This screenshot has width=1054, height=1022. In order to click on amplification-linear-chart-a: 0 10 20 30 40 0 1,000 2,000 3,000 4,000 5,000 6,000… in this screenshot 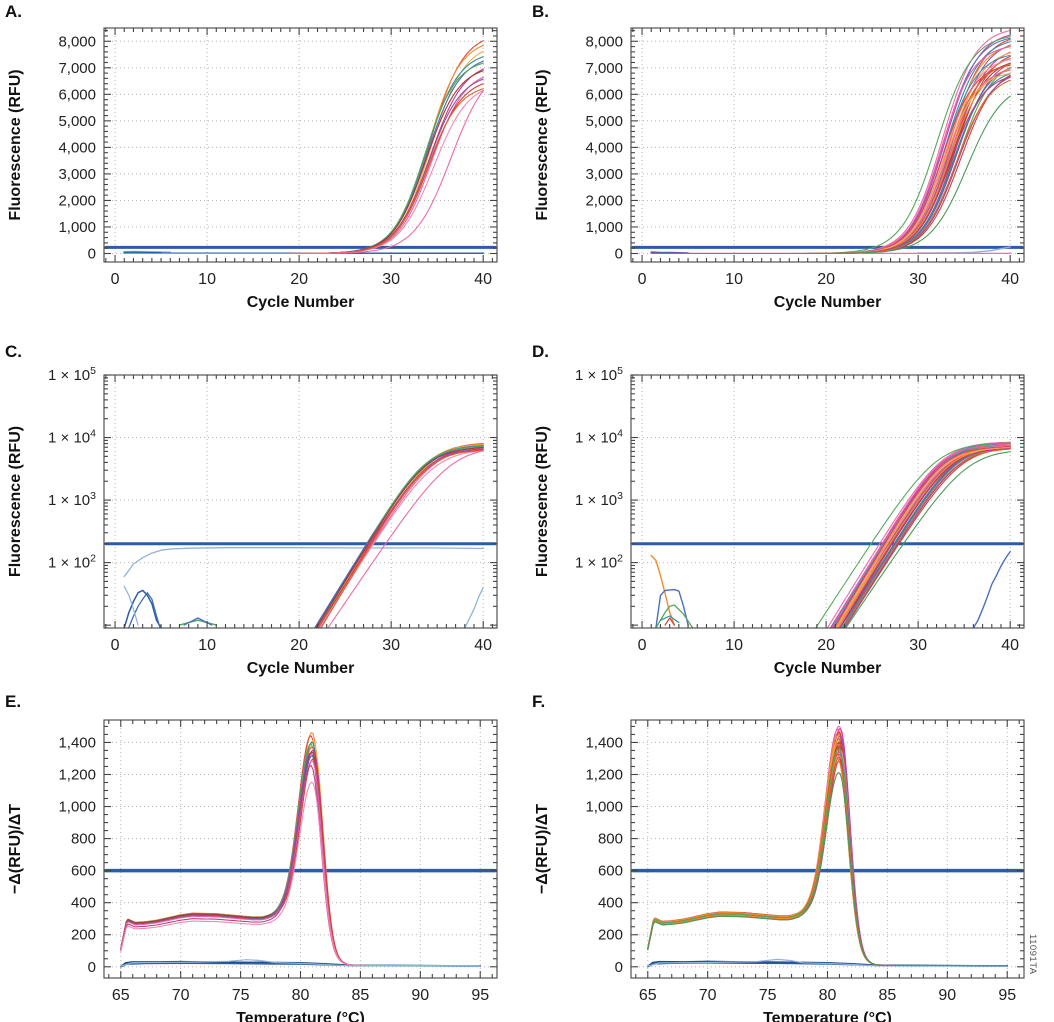, I will do `click(252, 169)`.